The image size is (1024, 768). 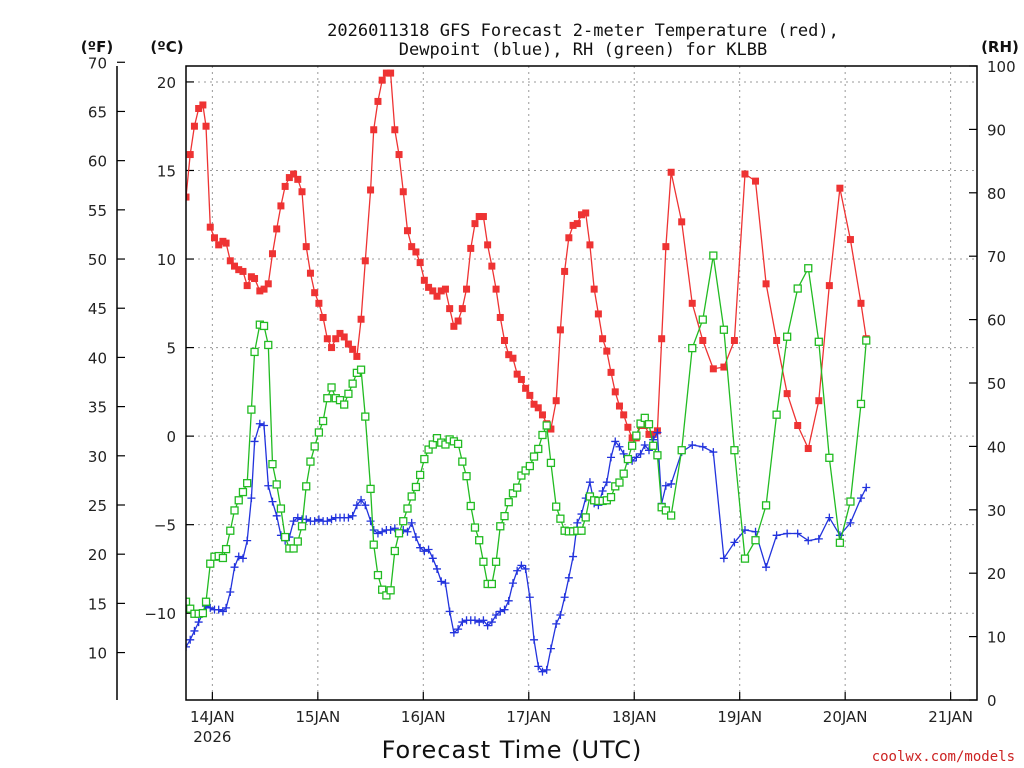 I want to click on fahrenheit-unit-label: (ºF), so click(x=97, y=47).